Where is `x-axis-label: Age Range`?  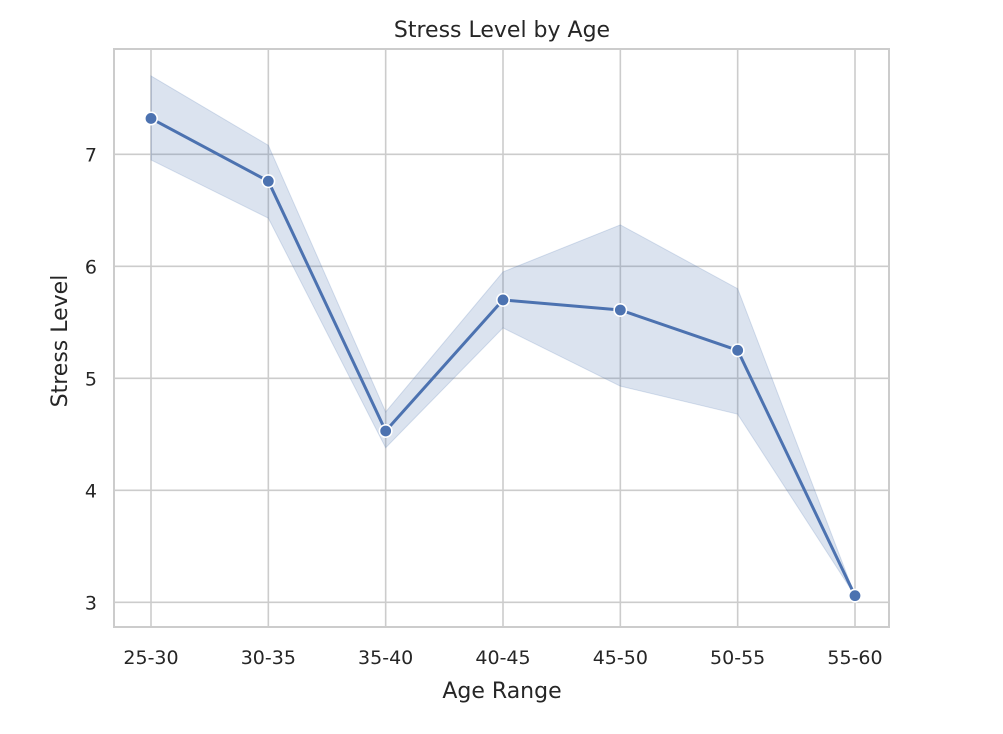 x-axis-label: Age Range is located at coordinates (501, 691).